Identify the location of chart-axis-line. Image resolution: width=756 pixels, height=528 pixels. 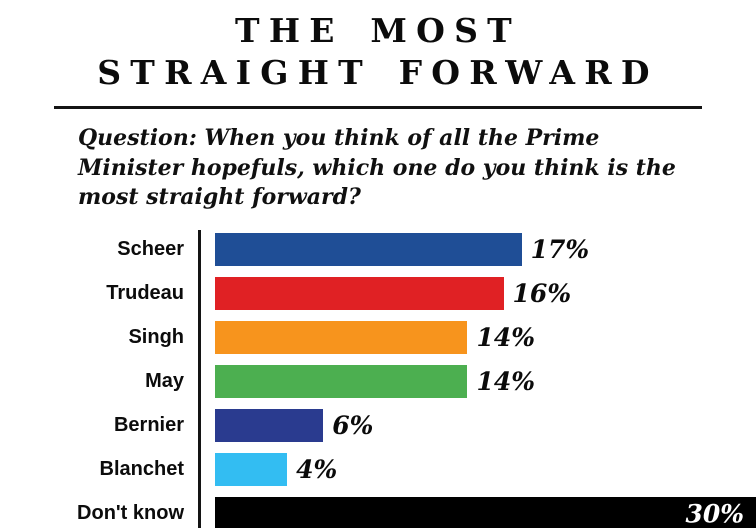
(199, 378).